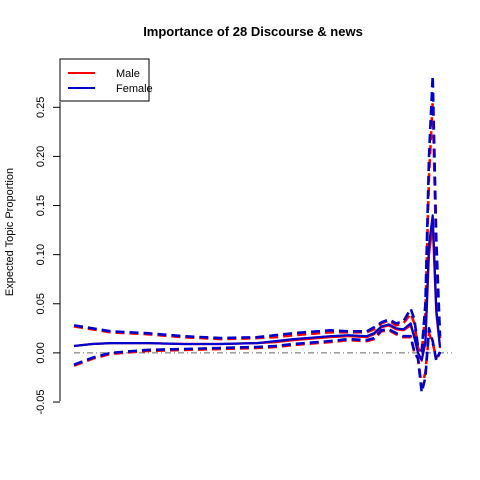  What do you see at coordinates (41, 401) in the screenshot?
I see `y-tick-label: -0.05` at bounding box center [41, 401].